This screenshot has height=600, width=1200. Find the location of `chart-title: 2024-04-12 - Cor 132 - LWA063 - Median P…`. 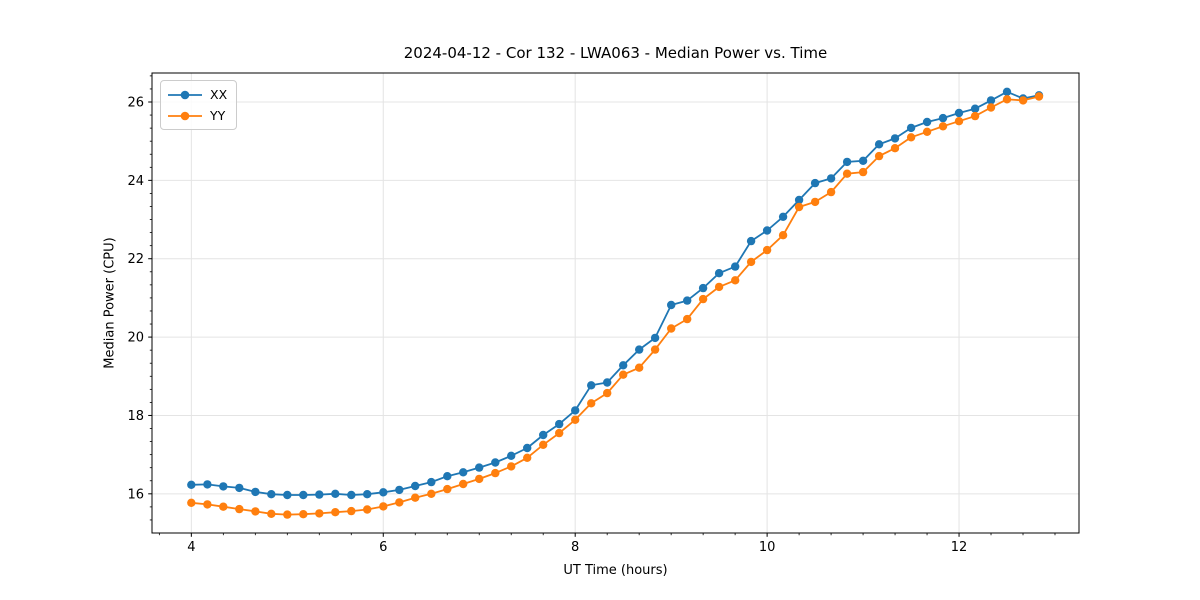

chart-title: 2024-04-12 - Cor 132 - LWA063 - Median P… is located at coordinates (615, 53).